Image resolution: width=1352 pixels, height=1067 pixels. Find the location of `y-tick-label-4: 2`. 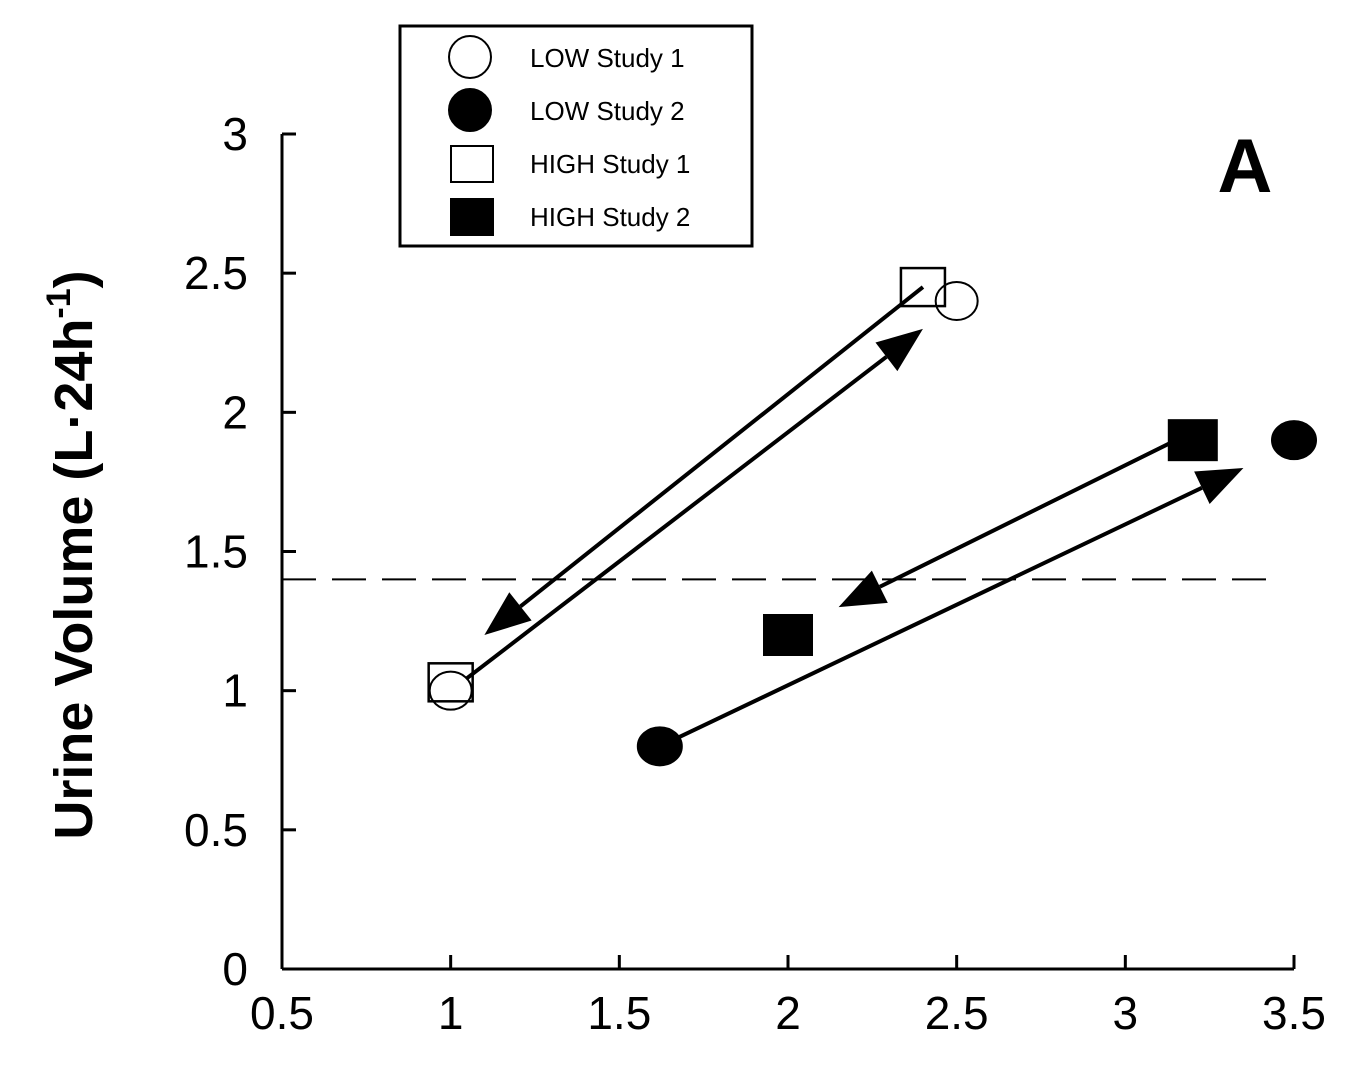

y-tick-label-4: 2 is located at coordinates (235, 412).